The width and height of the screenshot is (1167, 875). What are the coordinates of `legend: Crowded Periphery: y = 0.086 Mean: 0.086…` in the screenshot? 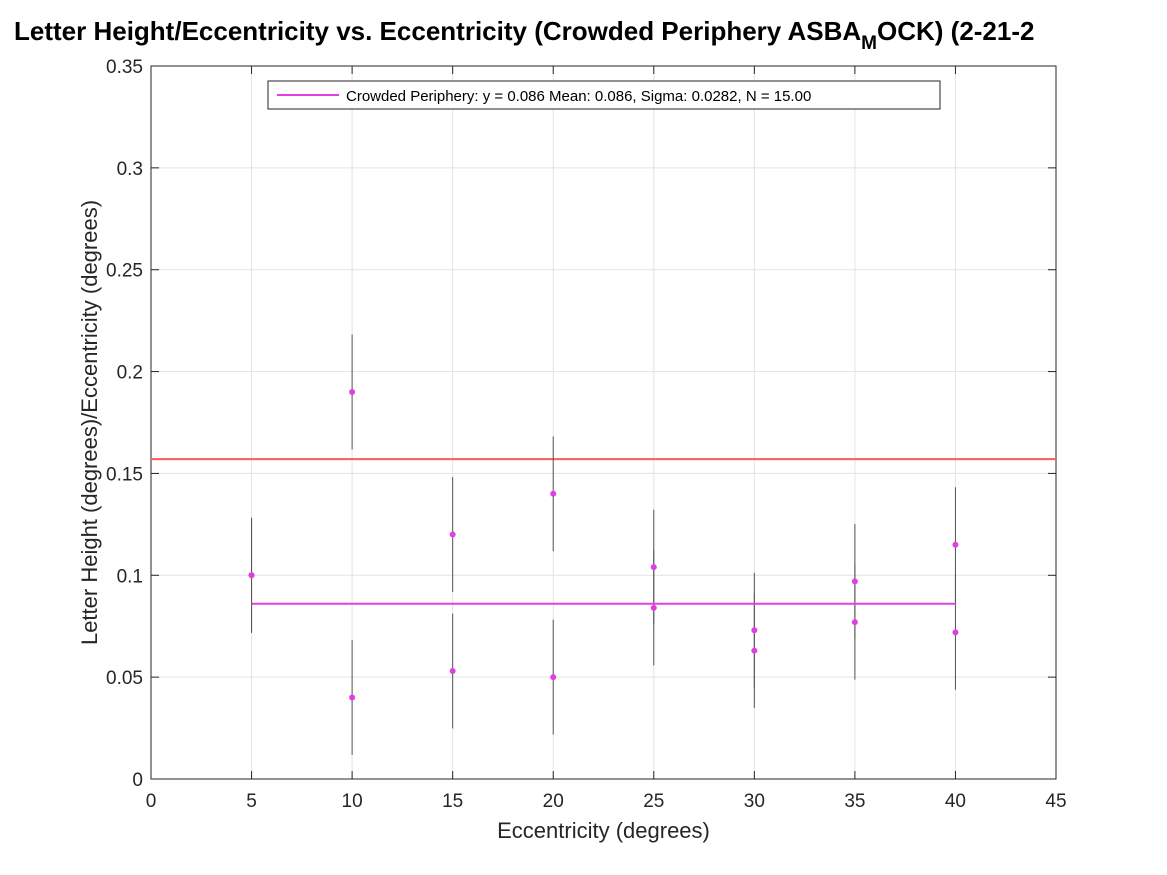 It's located at (604, 95).